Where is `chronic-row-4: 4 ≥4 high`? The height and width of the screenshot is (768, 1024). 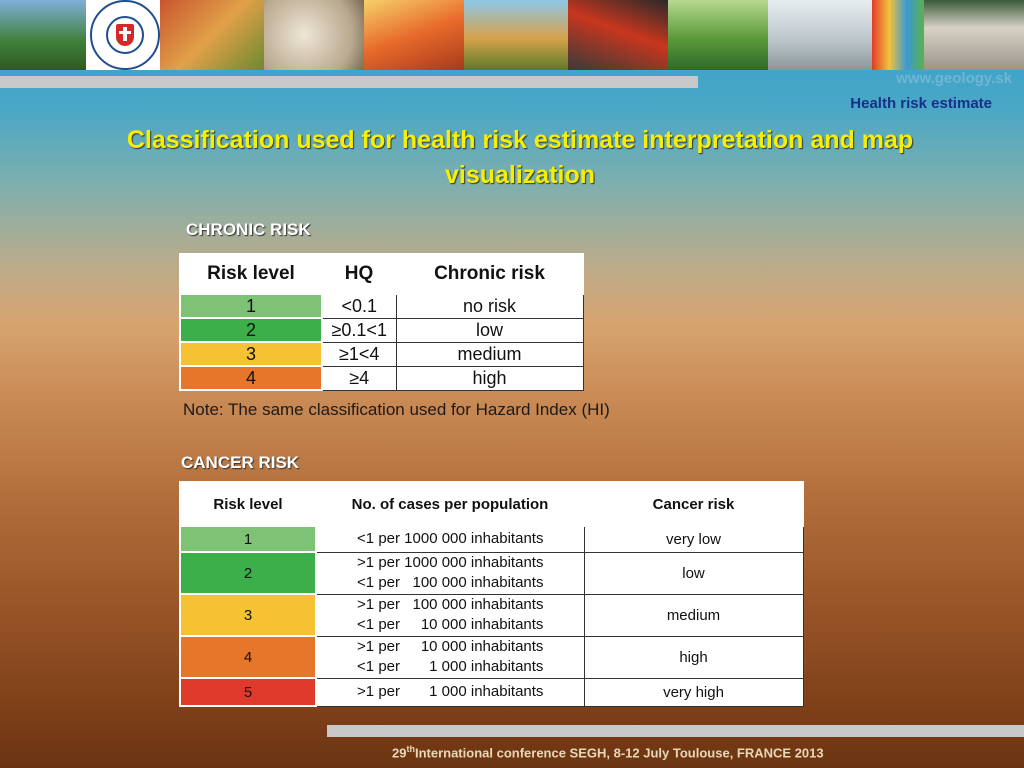 chronic-row-4: 4 ≥4 high is located at coordinates (381, 378).